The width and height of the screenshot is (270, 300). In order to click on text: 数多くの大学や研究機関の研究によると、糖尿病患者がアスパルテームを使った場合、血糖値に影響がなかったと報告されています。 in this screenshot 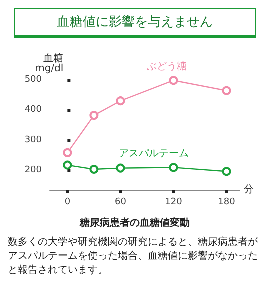, I will do `click(133, 257)`.